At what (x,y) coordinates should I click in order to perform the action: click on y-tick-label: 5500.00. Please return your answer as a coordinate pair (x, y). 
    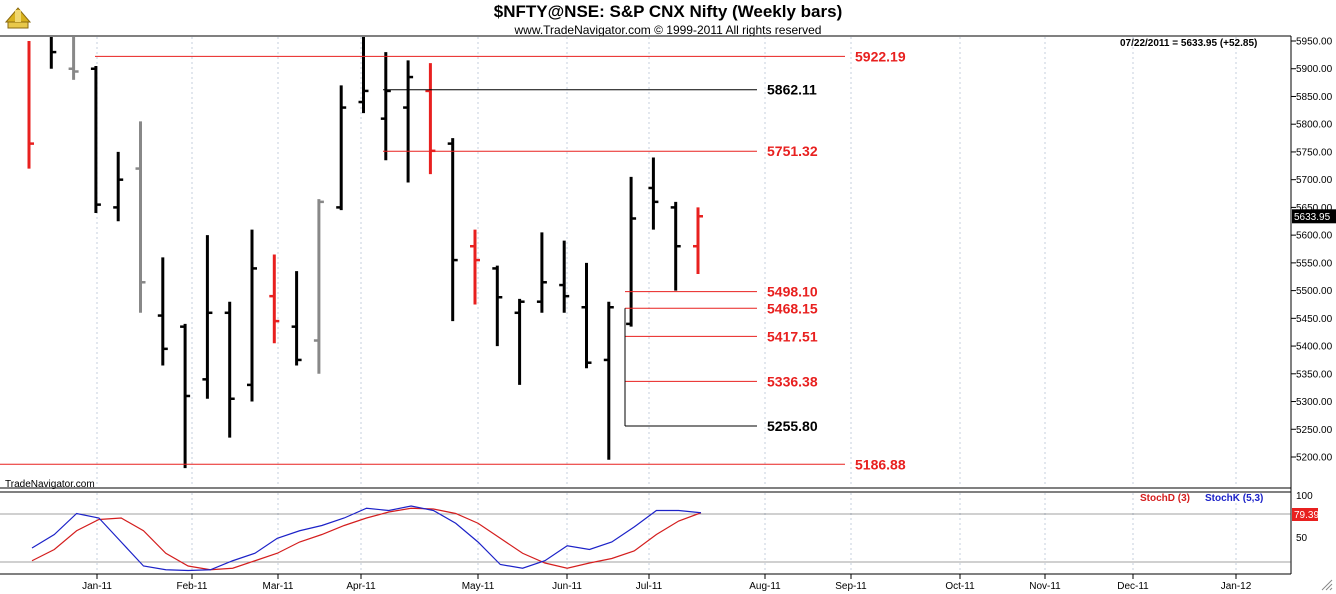
    Looking at the image, I should click on (1314, 291).